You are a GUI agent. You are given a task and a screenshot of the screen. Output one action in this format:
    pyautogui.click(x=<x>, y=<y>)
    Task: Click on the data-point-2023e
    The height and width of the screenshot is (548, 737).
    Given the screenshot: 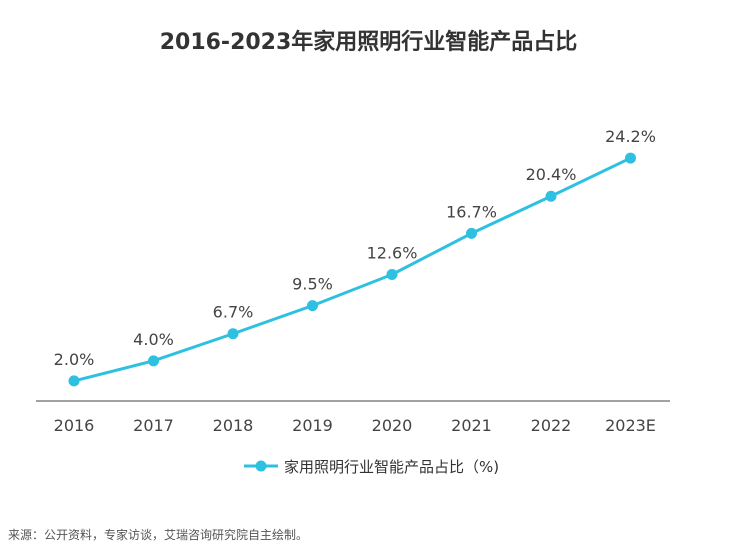 What is the action you would take?
    pyautogui.click(x=630, y=158)
    